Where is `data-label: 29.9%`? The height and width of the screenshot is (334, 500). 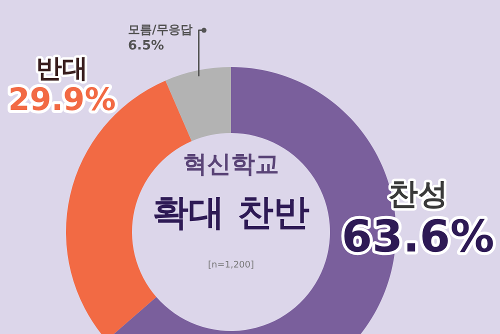
data-label: 29.9% is located at coordinates (62, 100).